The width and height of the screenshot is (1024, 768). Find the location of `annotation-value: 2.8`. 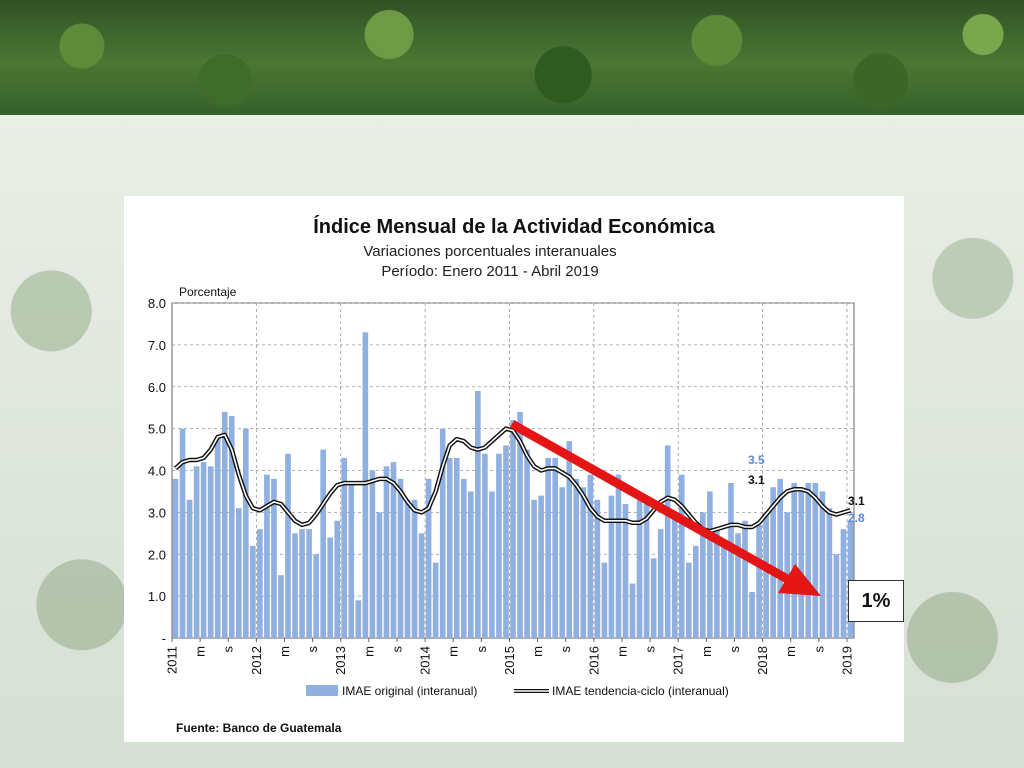

annotation-value: 2.8 is located at coordinates (856, 518).